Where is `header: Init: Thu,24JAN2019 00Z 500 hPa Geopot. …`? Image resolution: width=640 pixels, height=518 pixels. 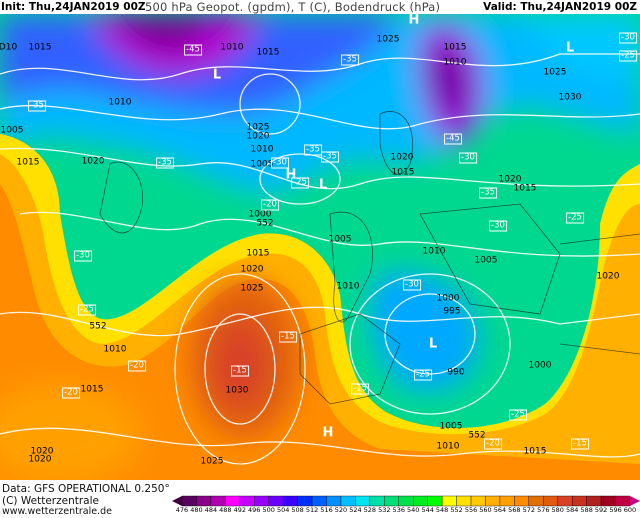 header: Init: Thu,24JAN2019 00Z 500 hPa Geopot. … is located at coordinates (320, 7).